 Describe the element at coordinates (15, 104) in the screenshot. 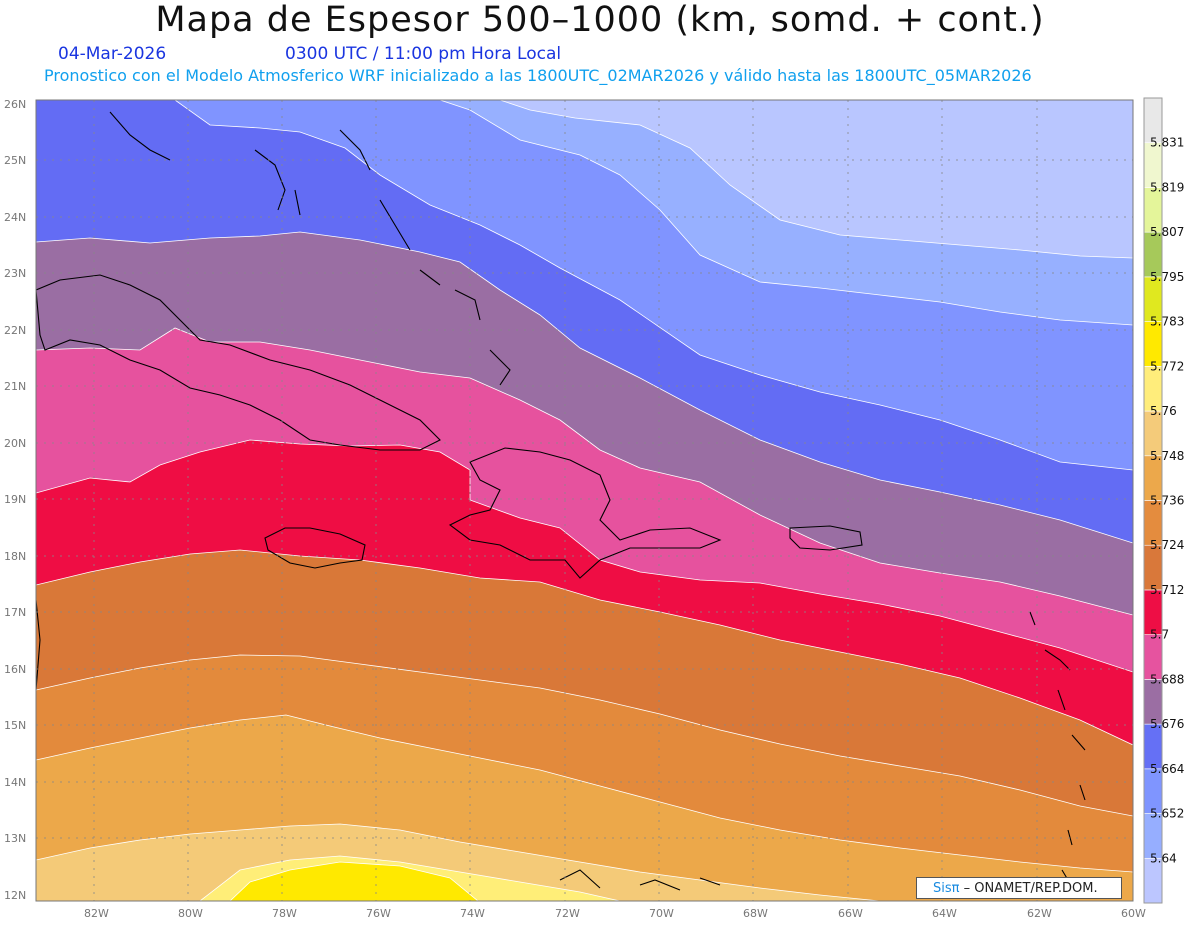

I see `lat-label: 26N` at that location.